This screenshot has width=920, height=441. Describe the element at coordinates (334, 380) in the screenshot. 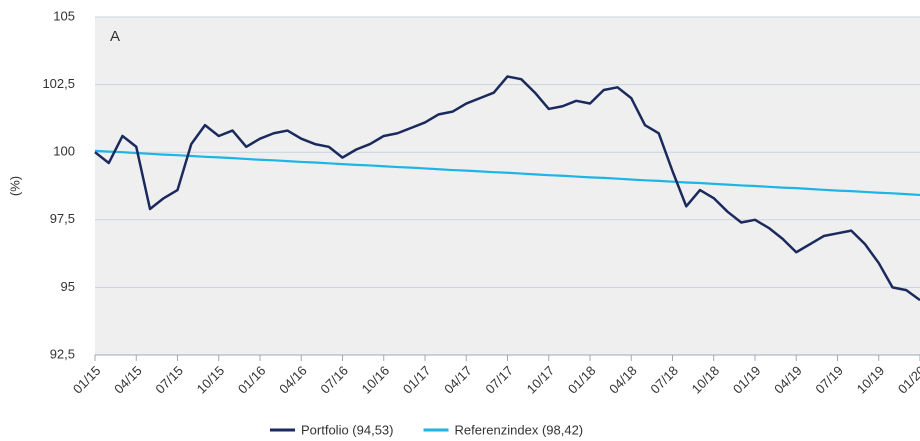

I see `x-tick-label: 07/16` at that location.